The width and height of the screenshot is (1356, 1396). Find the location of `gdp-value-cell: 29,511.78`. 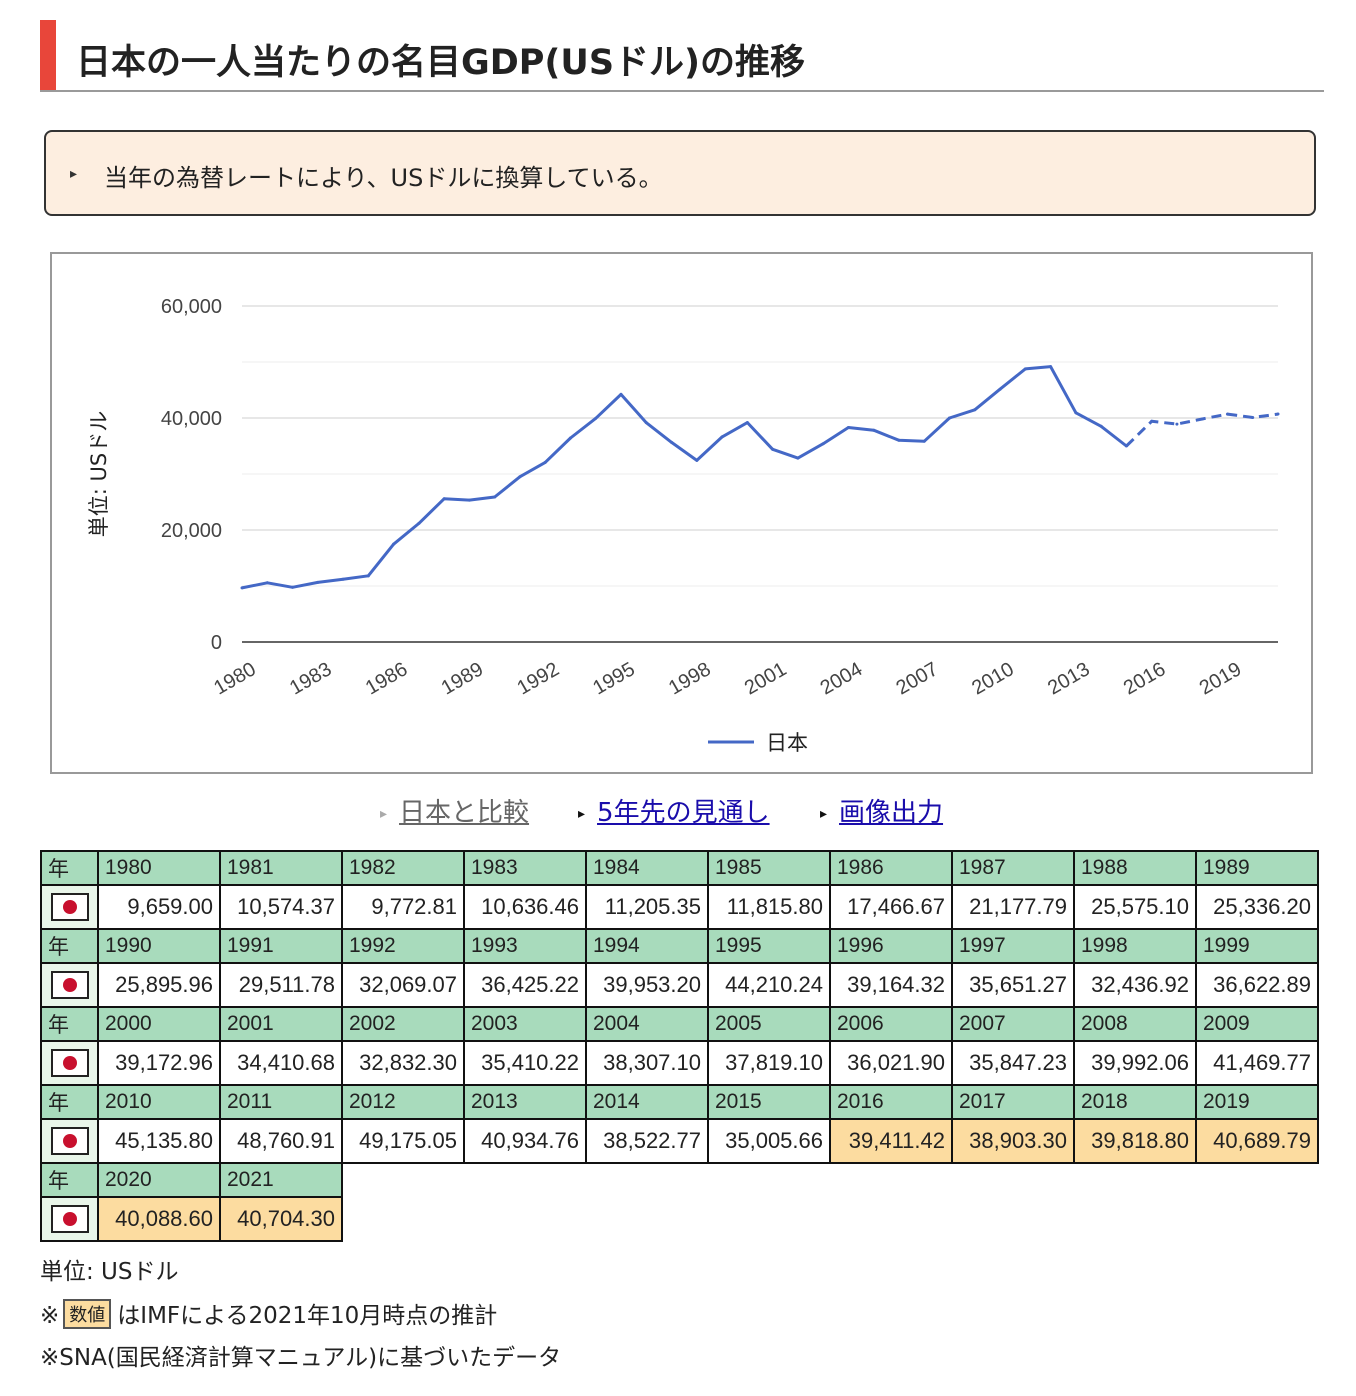

gdp-value-cell: 29,511.78 is located at coordinates (281, 985).